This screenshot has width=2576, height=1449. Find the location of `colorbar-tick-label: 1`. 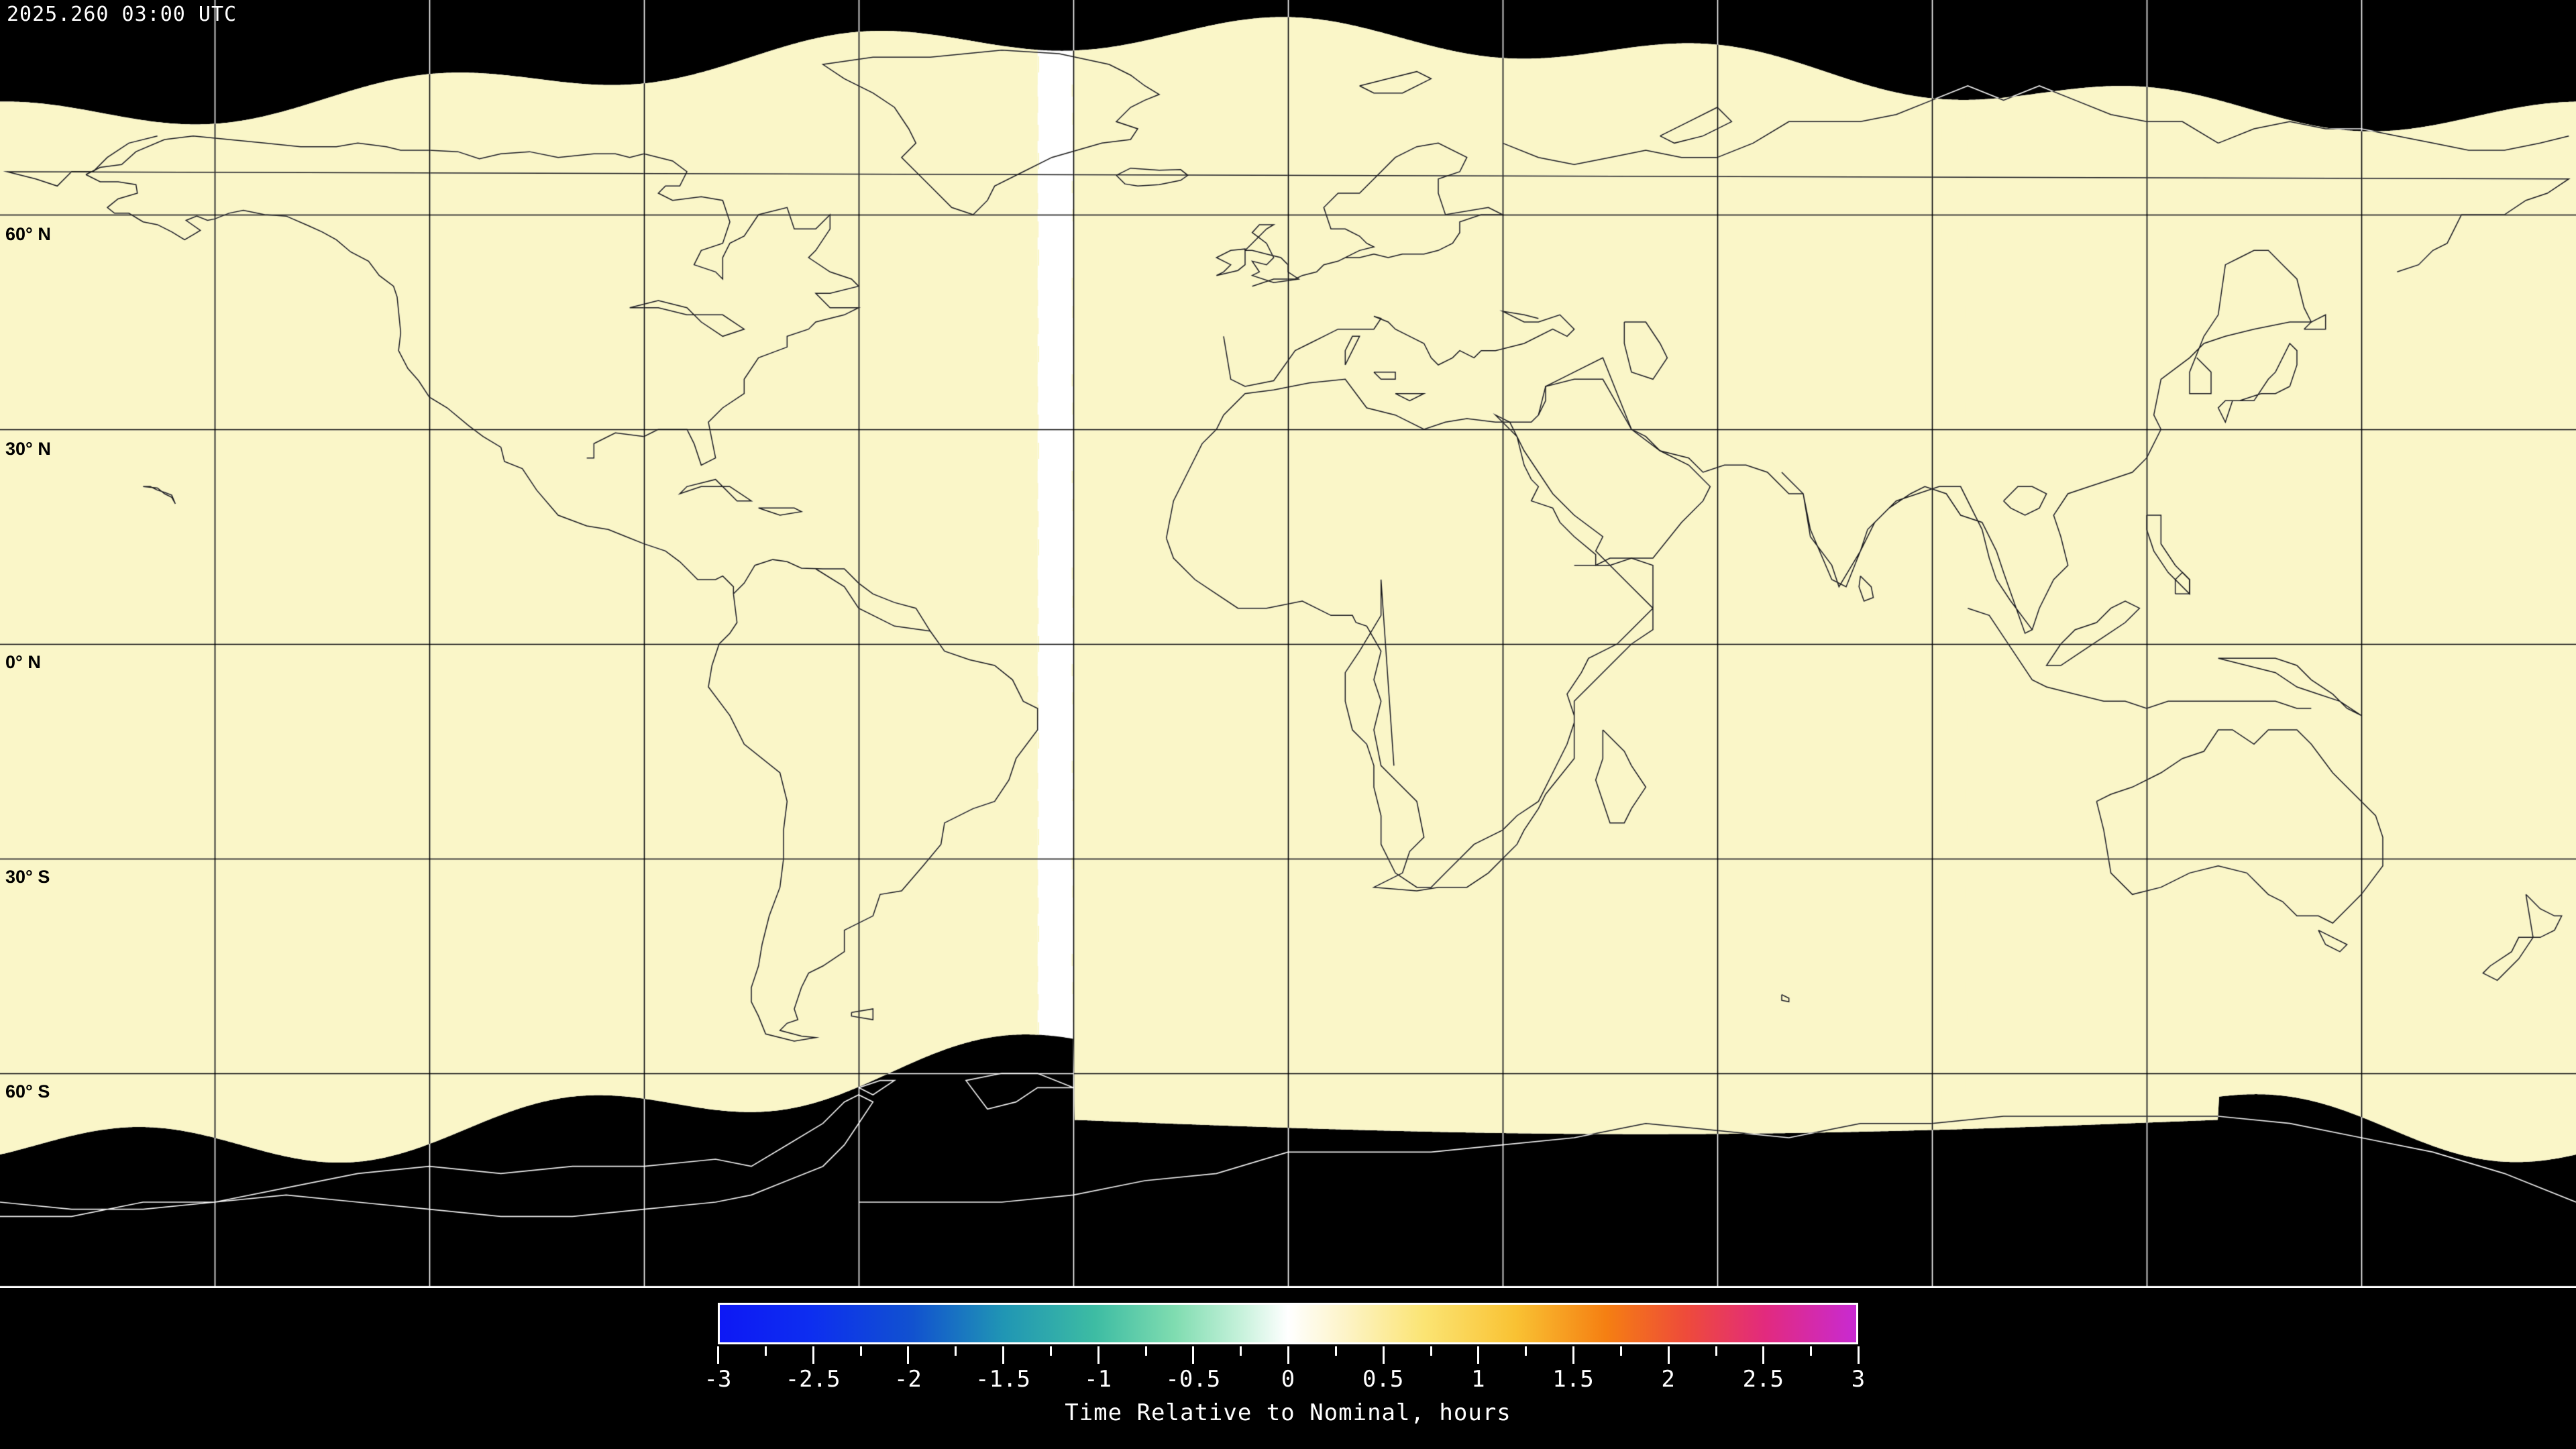

colorbar-tick-label: 1 is located at coordinates (1478, 1379).